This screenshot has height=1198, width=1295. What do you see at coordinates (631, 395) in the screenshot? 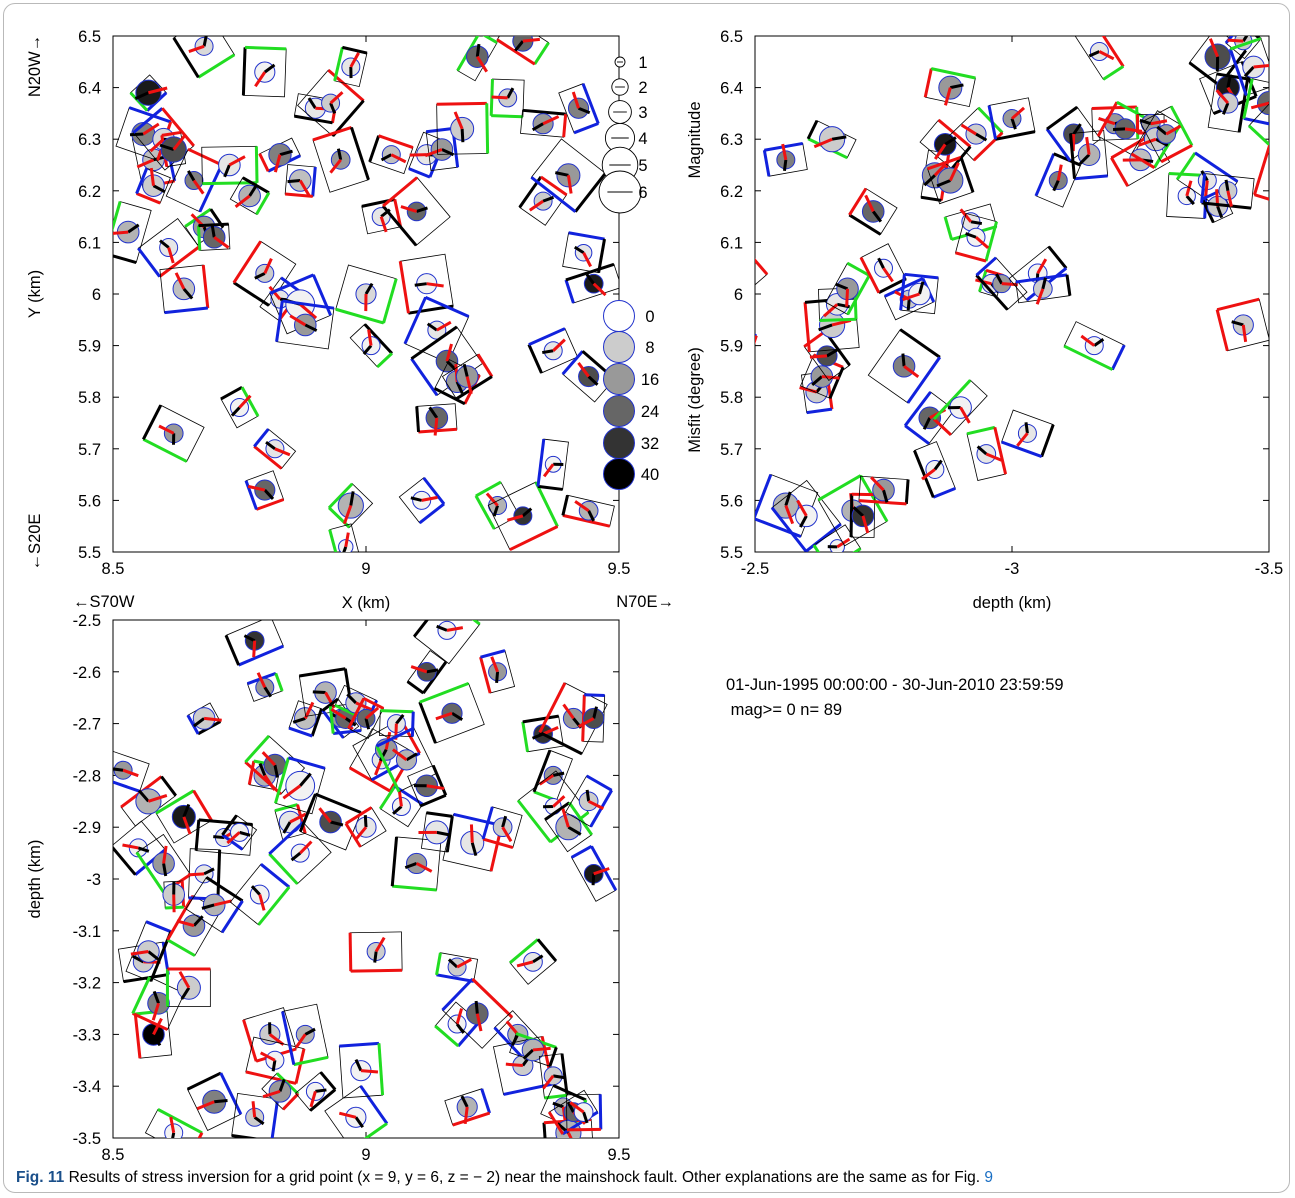
I see `misfit-legend: 0 8 16 24 32 40` at bounding box center [631, 395].